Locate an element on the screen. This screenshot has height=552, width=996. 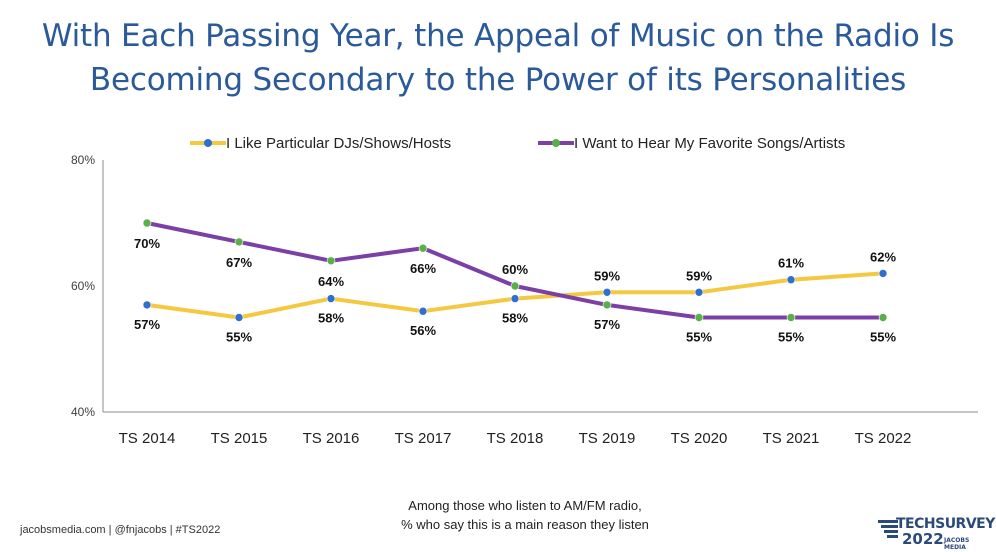
x-tick-label: TS 2016 is located at coordinates (331, 438).